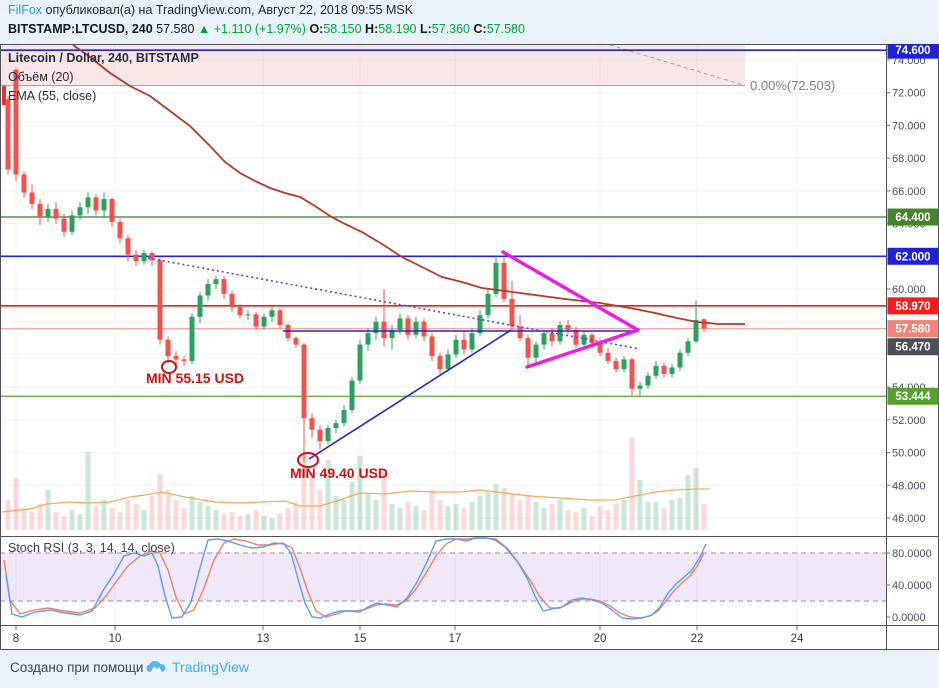  Describe the element at coordinates (156, 669) in the screenshot. I see `tradingview-logo-icon` at that location.